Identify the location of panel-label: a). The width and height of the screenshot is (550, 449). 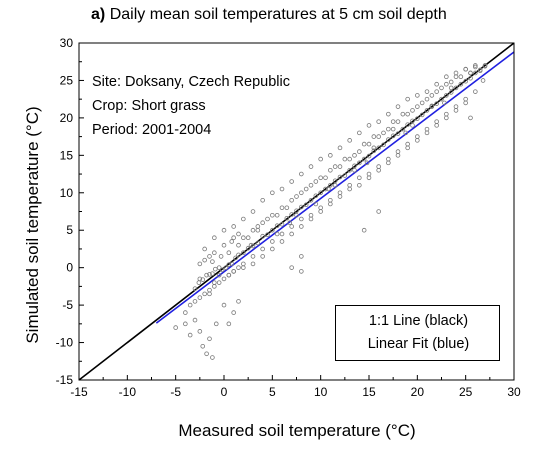
(98, 14).